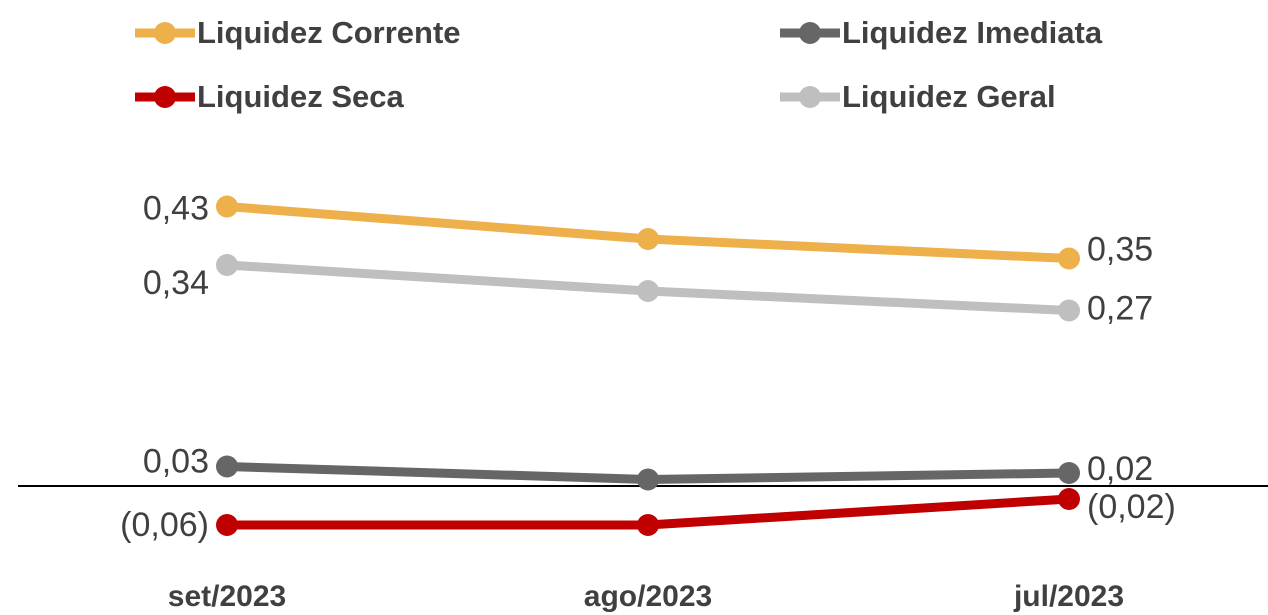 This screenshot has height=615, width=1268. I want to click on x-tick-label: set/2023, so click(227, 596).